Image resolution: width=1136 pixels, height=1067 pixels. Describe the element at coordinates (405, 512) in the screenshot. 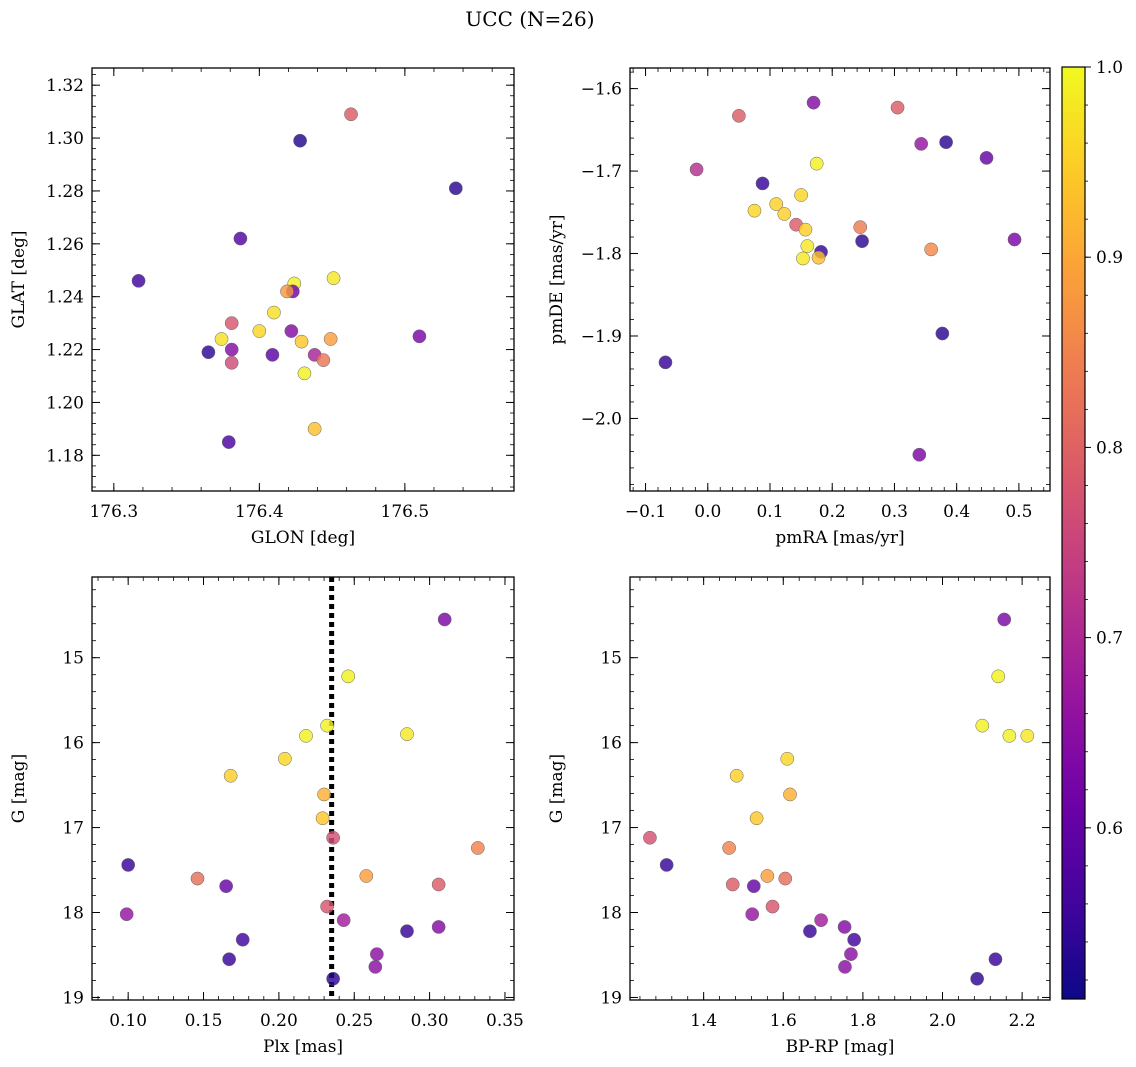

I see `x-tick-label: 176.5` at that location.